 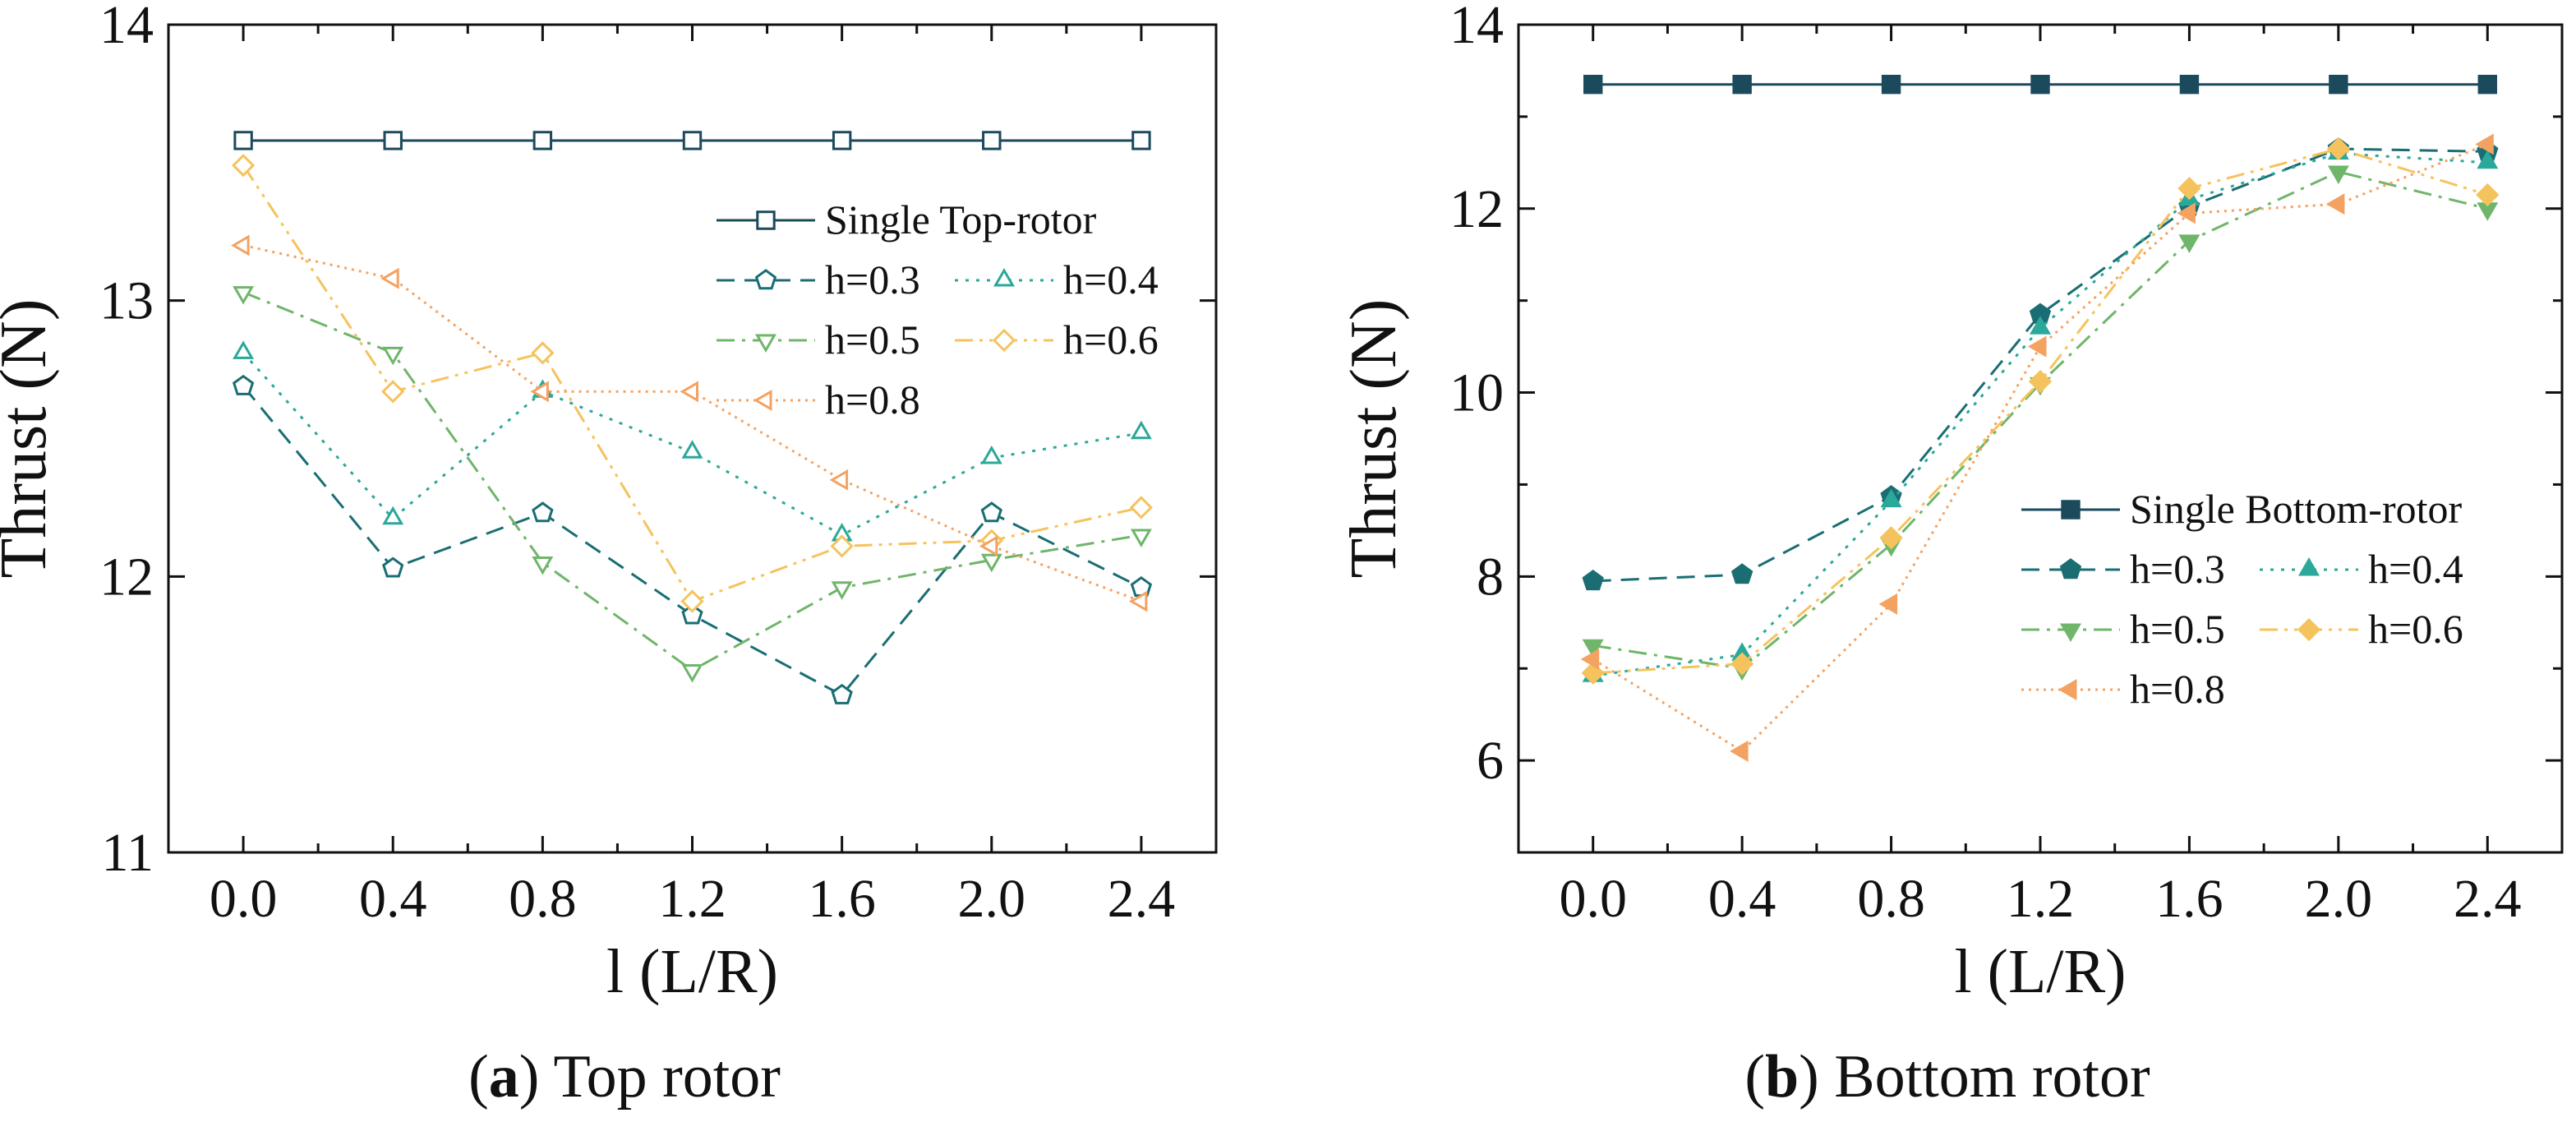 What do you see at coordinates (1593, 899) in the screenshot?
I see `x-tick-label: 0.0` at bounding box center [1593, 899].